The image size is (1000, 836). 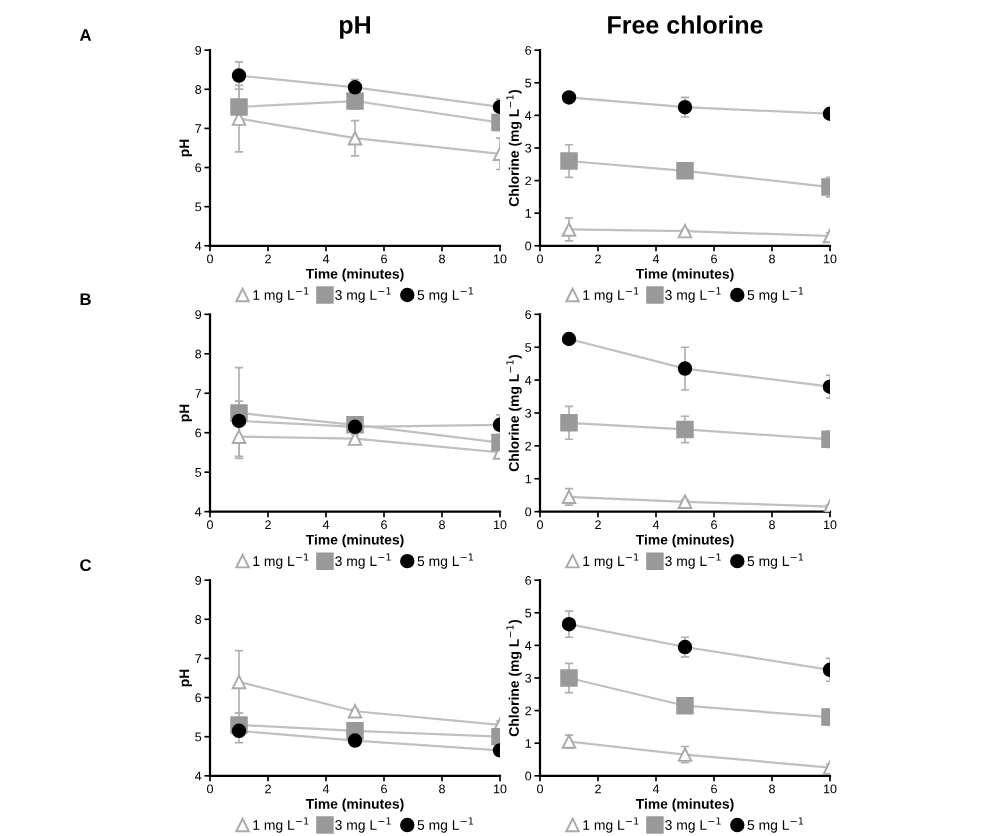 What do you see at coordinates (86, 565) in the screenshot?
I see `text: C` at bounding box center [86, 565].